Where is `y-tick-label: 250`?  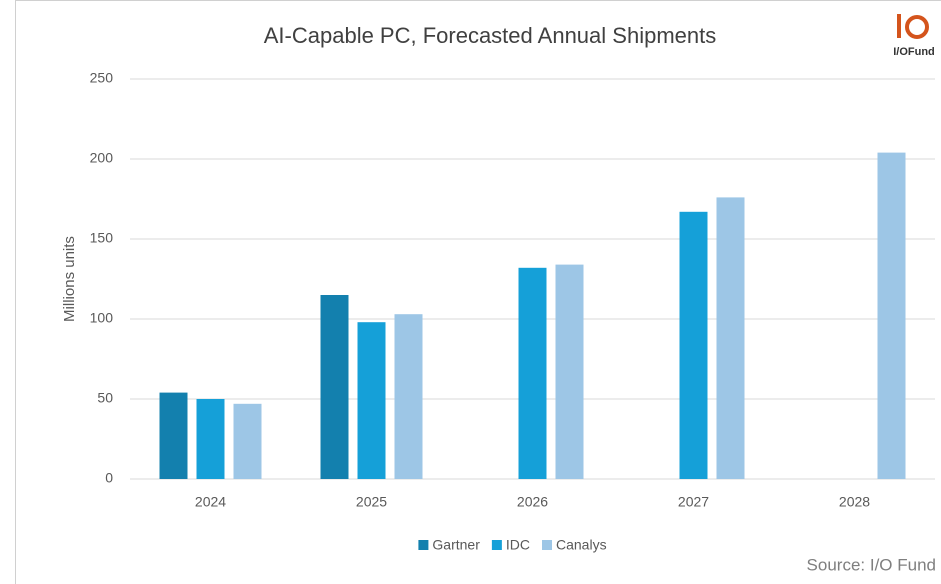
y-tick-label: 250 is located at coordinates (102, 78).